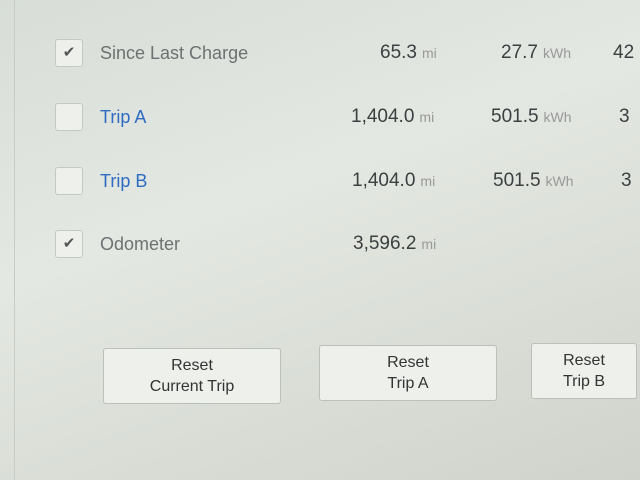 This screenshot has width=640, height=480. Describe the element at coordinates (123, 117) in the screenshot. I see `row-label: Trip A` at that location.